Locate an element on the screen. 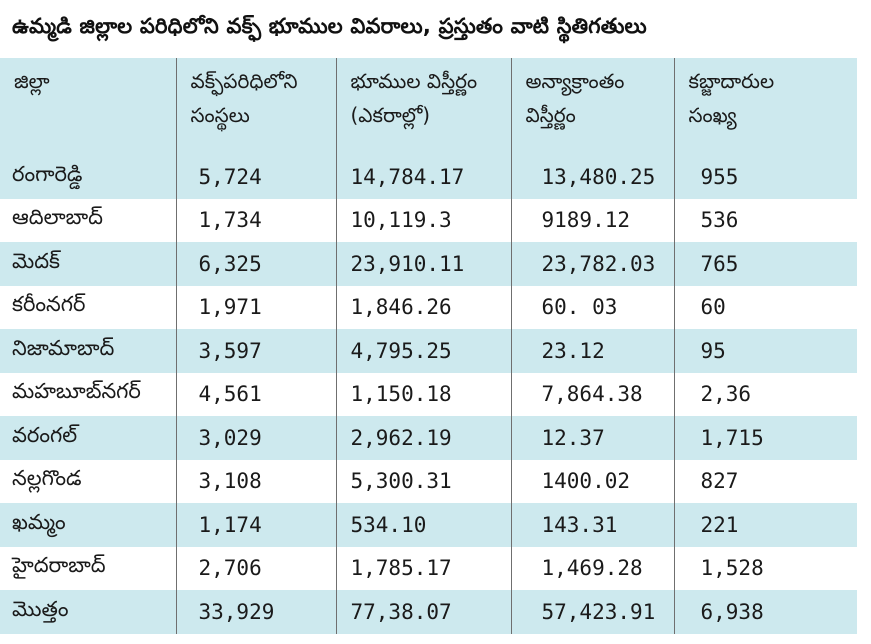  cell-institutions: 2,706 is located at coordinates (256, 568).